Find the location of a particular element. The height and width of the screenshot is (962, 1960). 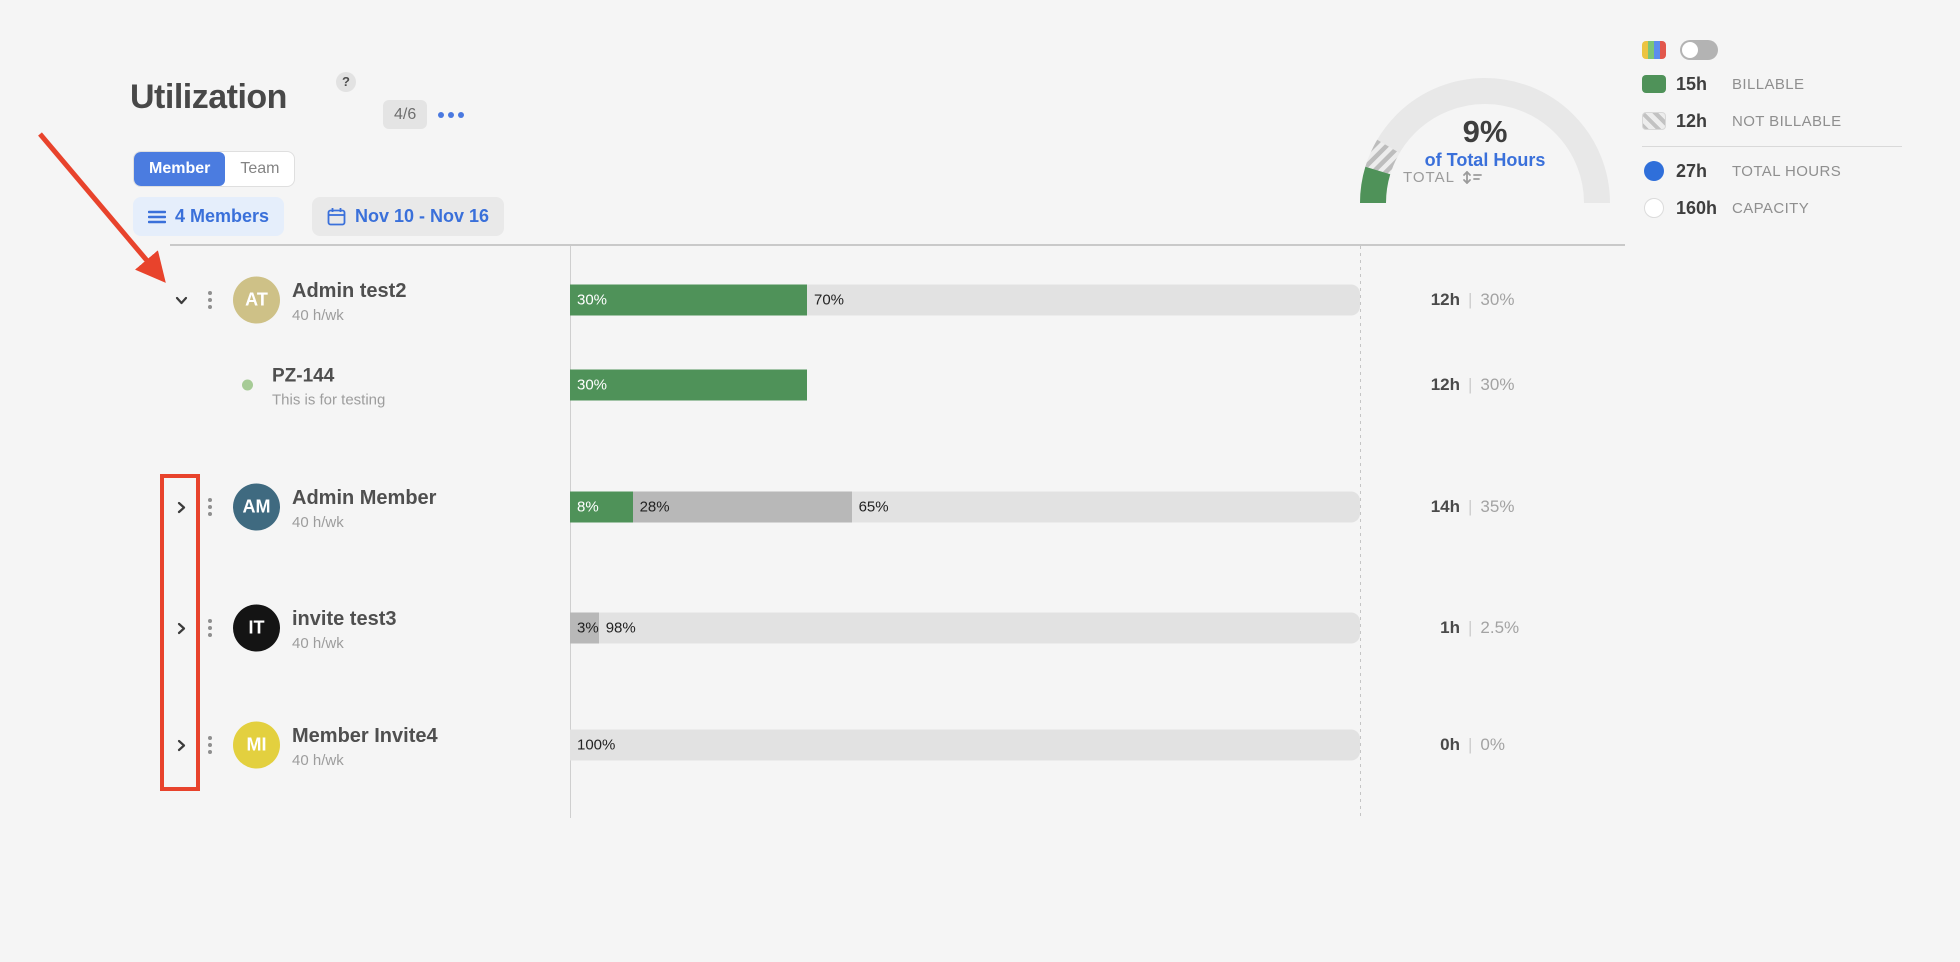

capacity-value: 160h is located at coordinates (1697, 207).